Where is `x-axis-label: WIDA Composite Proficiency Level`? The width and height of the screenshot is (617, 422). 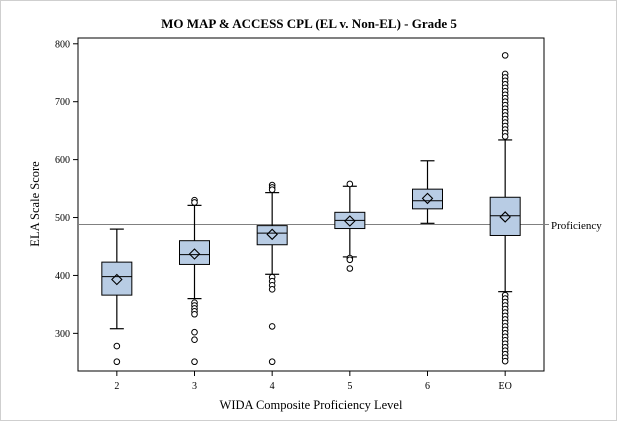
x-axis-label: WIDA Composite Proficiency Level is located at coordinates (311, 405).